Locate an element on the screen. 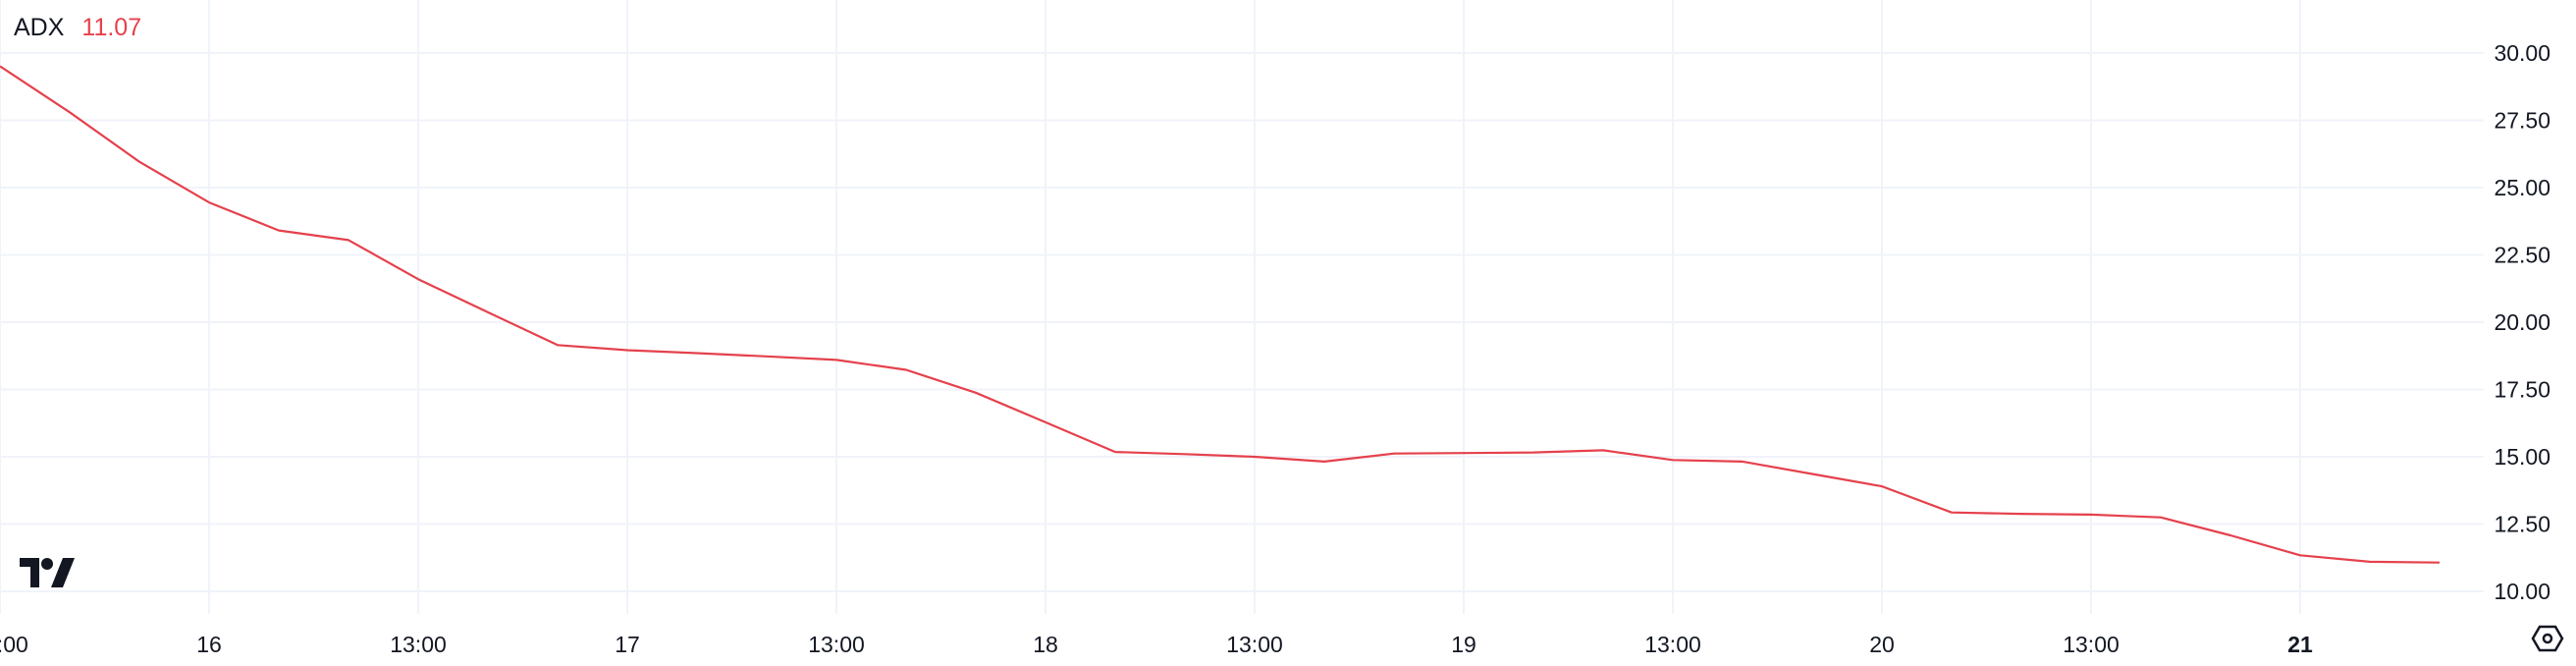 This screenshot has width=2576, height=666. indicator-legend: ADX 11.07 is located at coordinates (77, 28).